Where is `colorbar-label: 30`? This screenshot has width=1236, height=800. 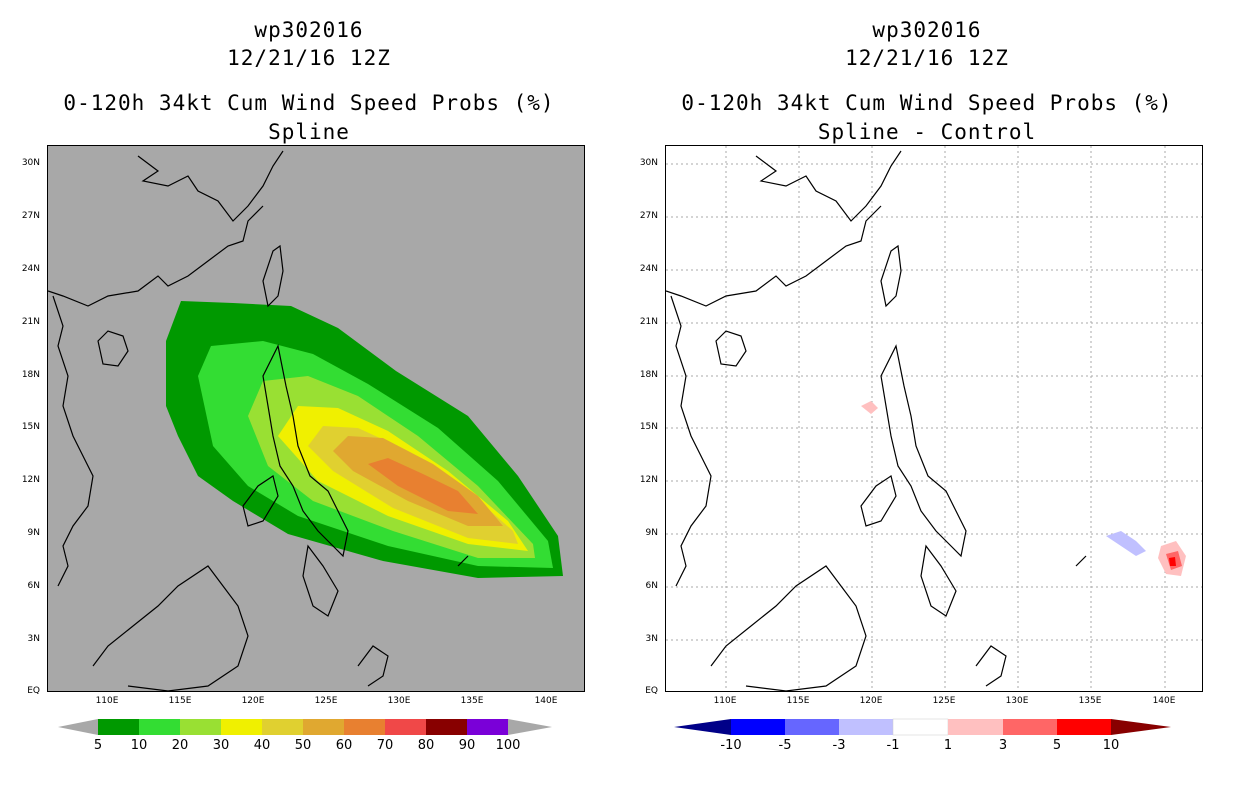
colorbar-label: 30 is located at coordinates (221, 745).